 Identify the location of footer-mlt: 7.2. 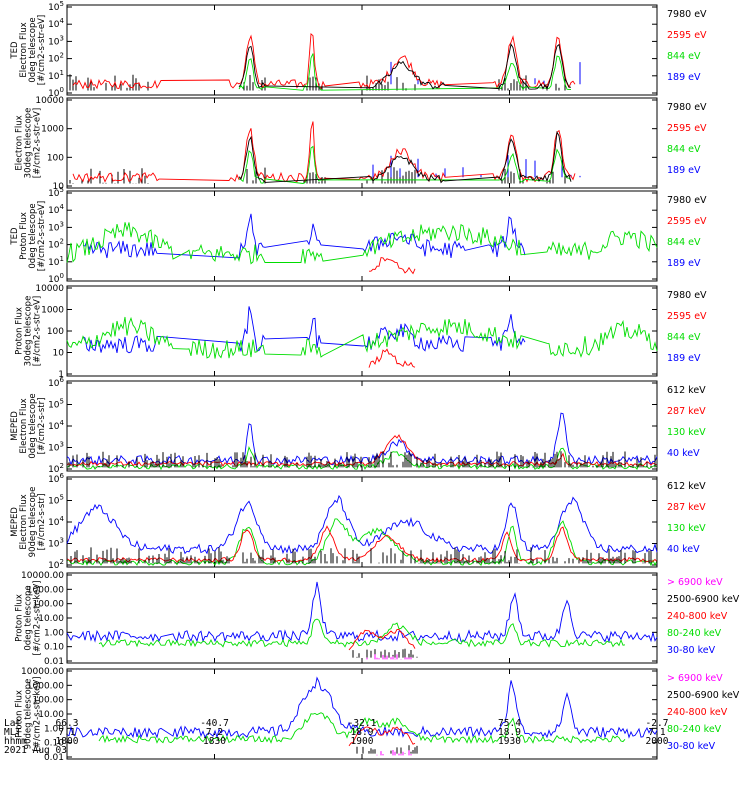
(214, 732).